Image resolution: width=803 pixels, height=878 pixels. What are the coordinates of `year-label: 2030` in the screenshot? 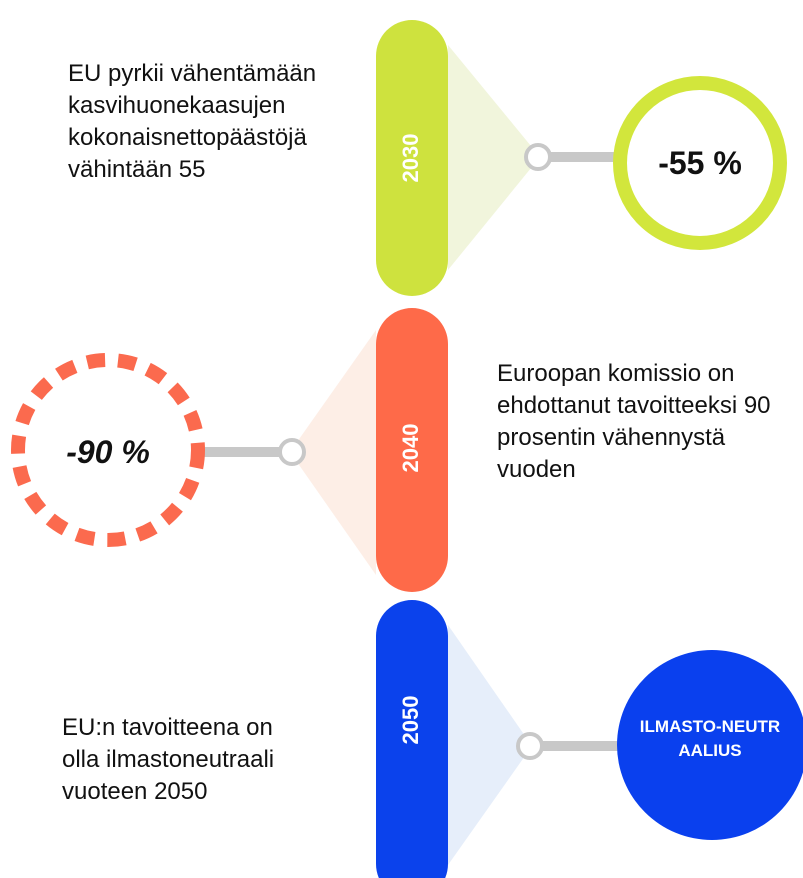 It's located at (410, 158).